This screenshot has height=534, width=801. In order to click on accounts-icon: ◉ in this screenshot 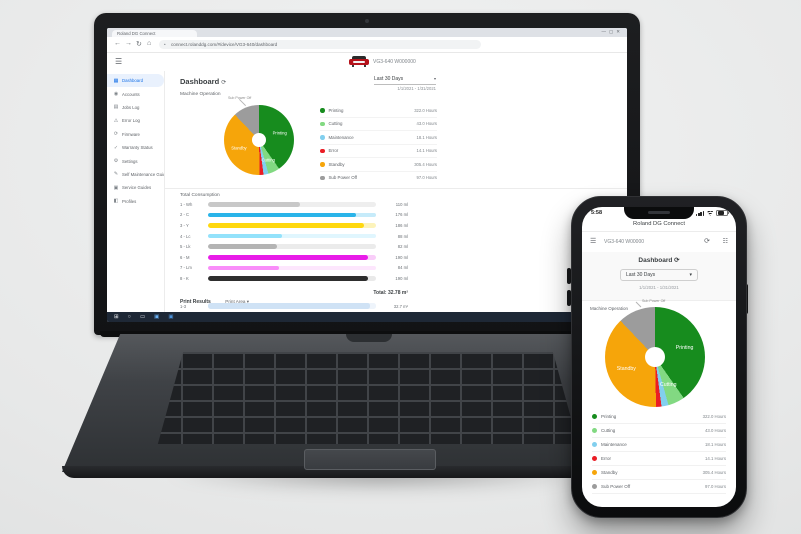, I will do `click(116, 94)`.